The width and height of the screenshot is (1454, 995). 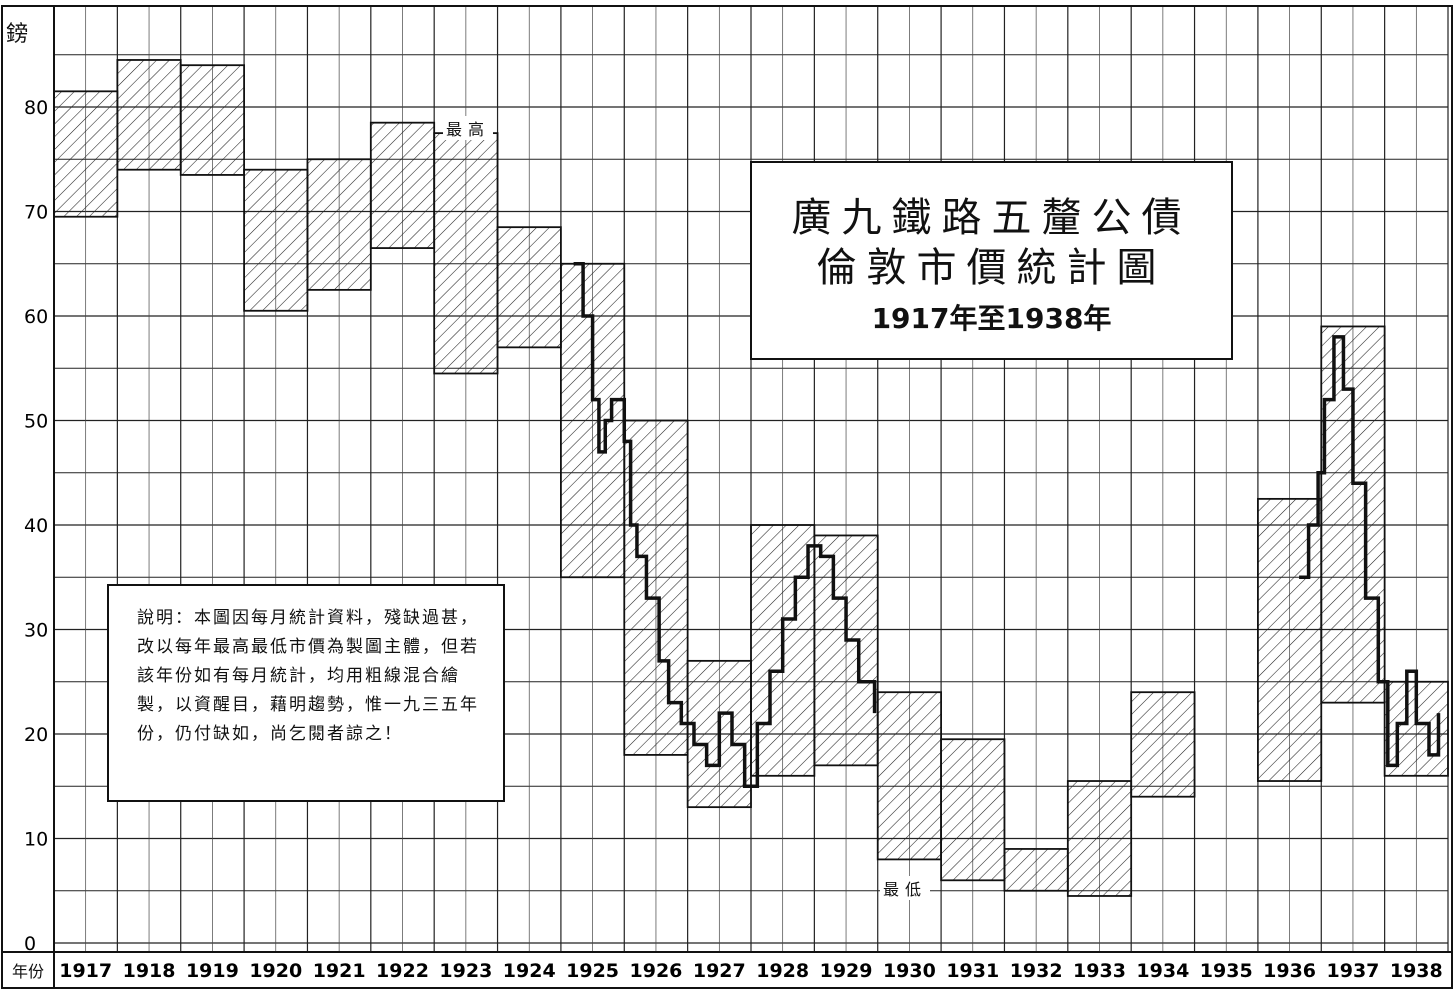 What do you see at coordinates (1289, 971) in the screenshot?
I see `x-tick-label: 1936` at bounding box center [1289, 971].